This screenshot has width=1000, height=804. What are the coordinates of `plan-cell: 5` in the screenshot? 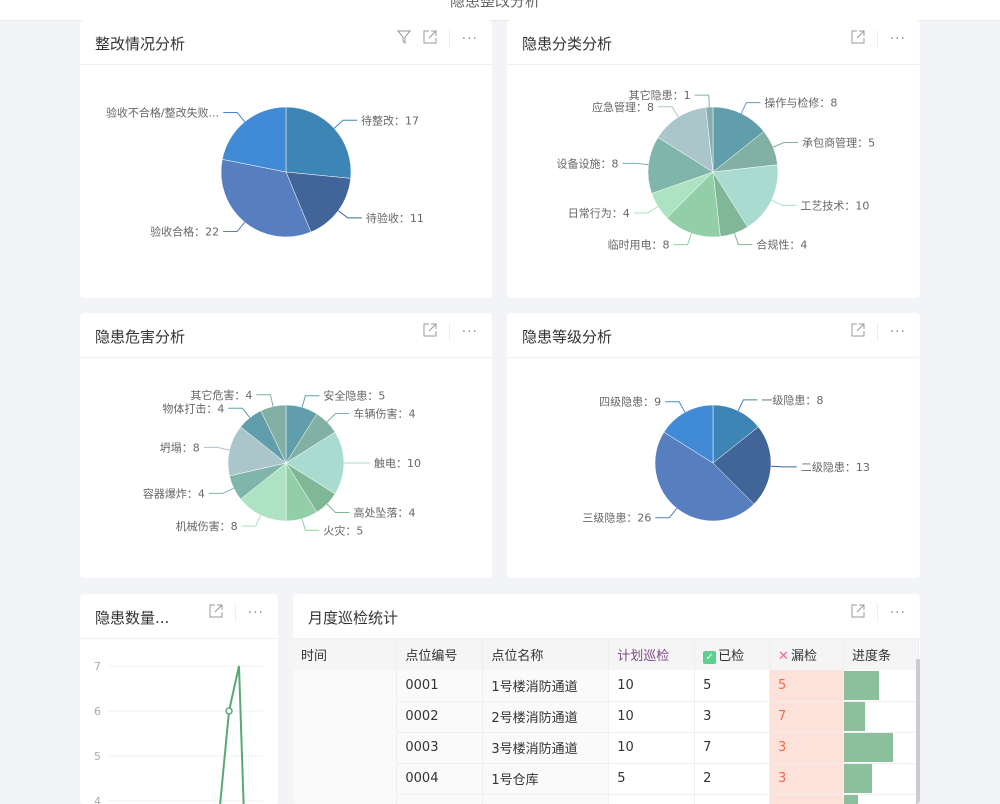 It's located at (652, 779).